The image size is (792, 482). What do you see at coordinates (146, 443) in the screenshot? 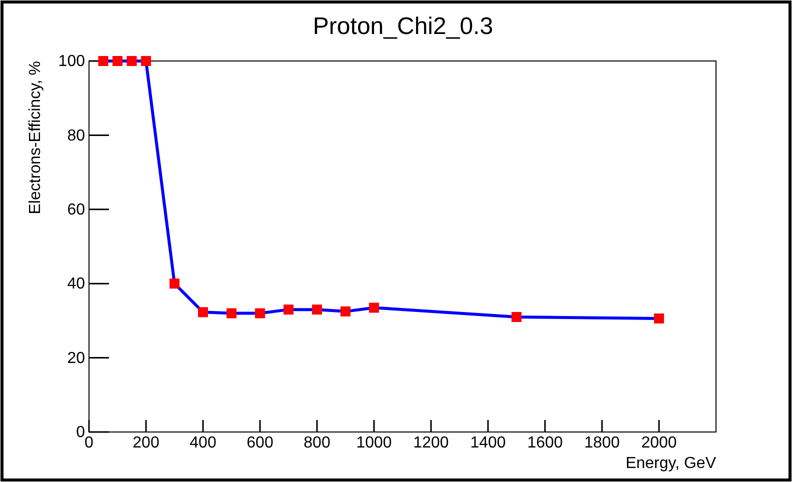
I see `x-tick-label: 200` at bounding box center [146, 443].